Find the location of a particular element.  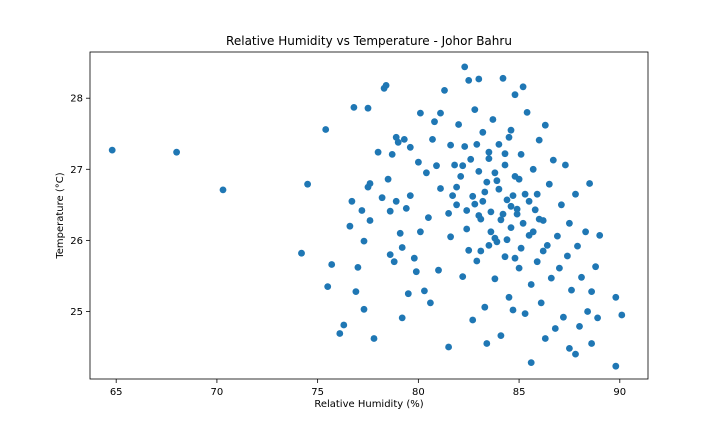

x-tick-label: 65 is located at coordinates (116, 392).